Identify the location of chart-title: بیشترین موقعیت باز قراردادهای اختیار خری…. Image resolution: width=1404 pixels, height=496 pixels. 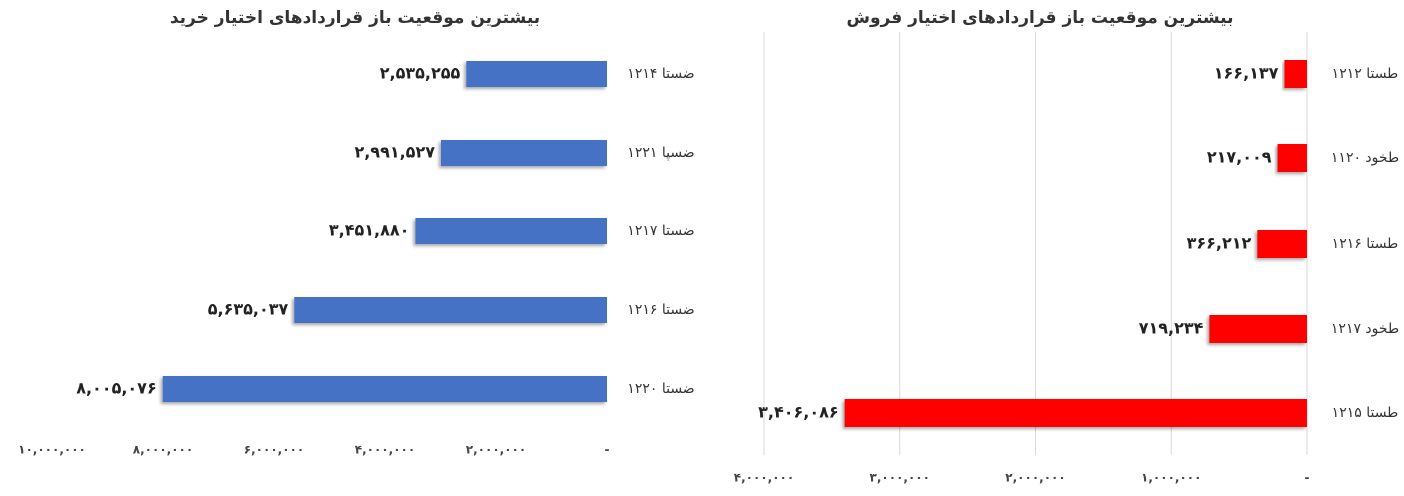
(355, 18).